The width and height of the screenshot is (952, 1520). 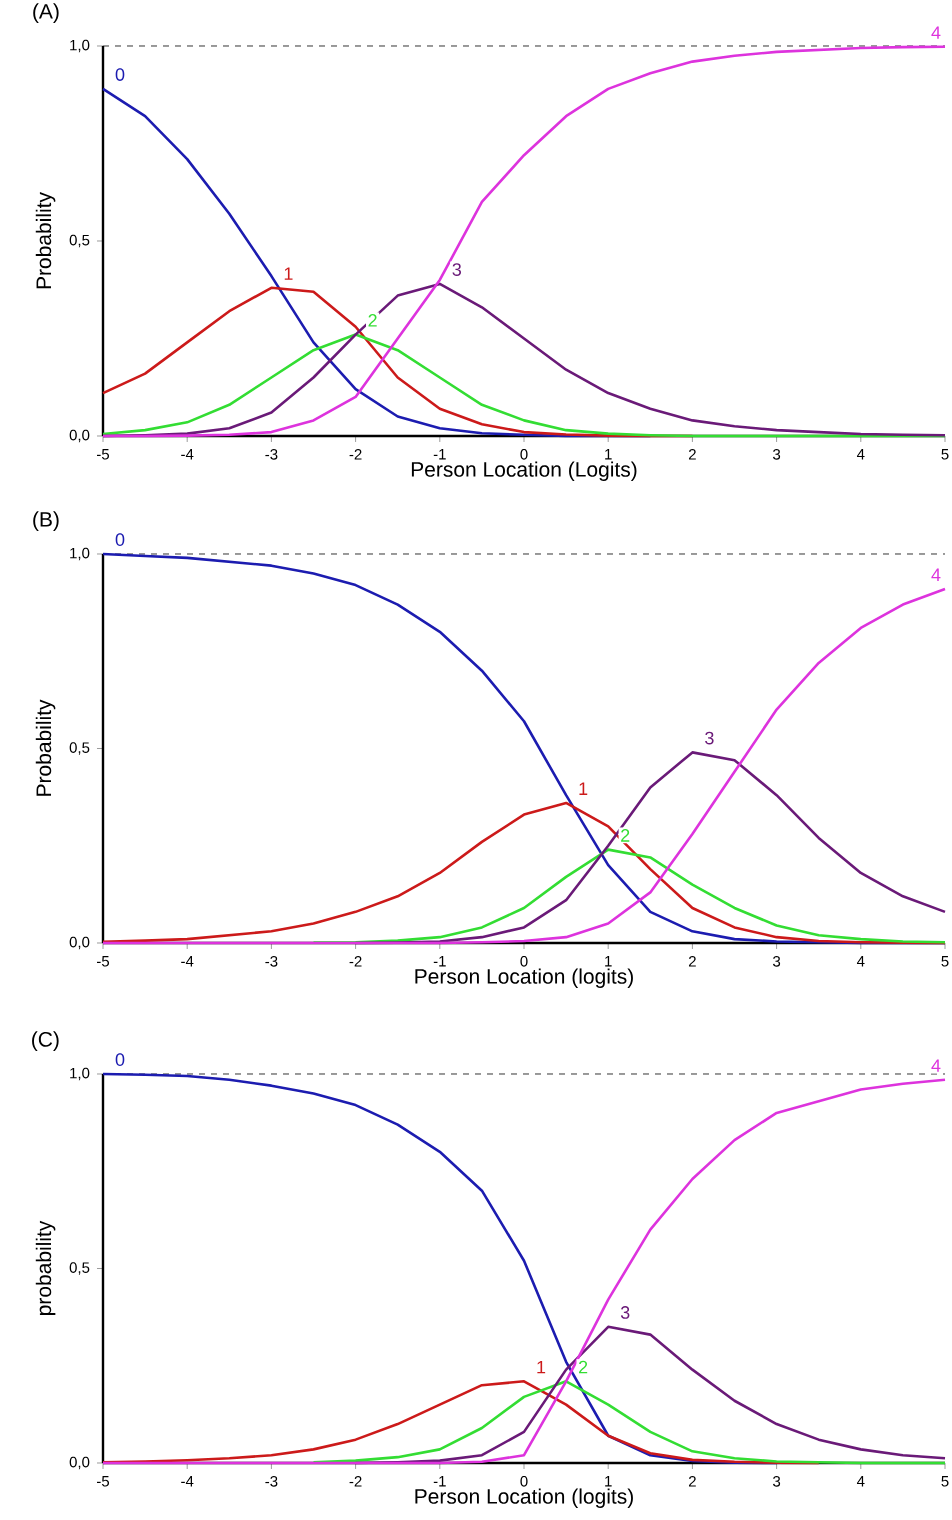 What do you see at coordinates (46, 521) in the screenshot?
I see `chart-title: (B)` at bounding box center [46, 521].